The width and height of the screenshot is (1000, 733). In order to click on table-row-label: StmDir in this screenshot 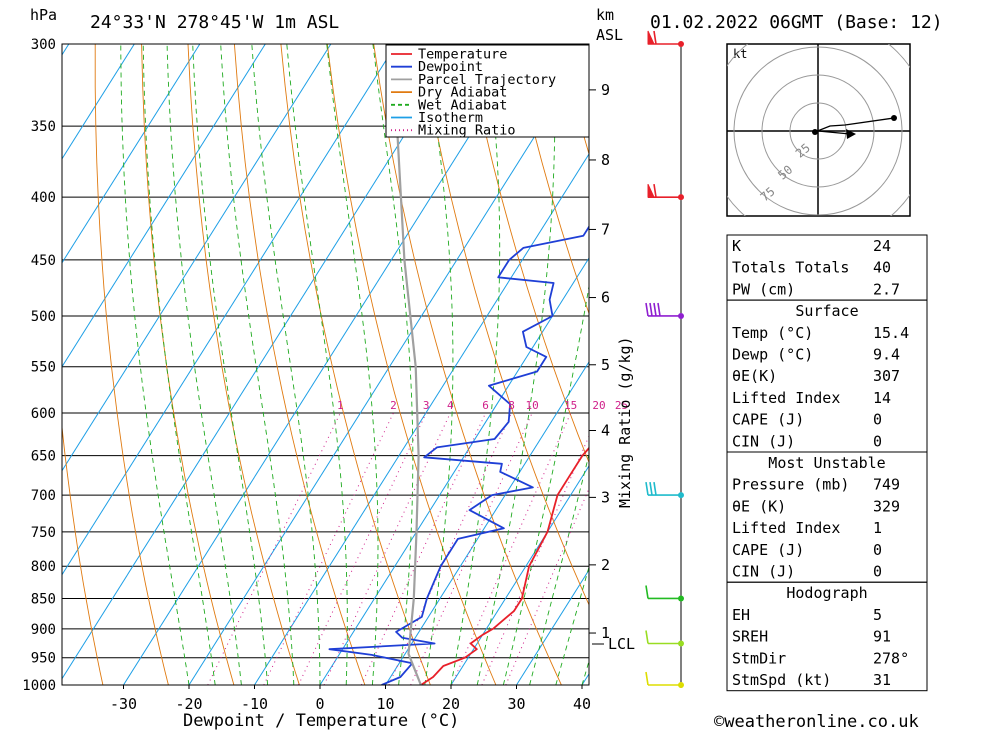, I will do `click(759, 658)`.